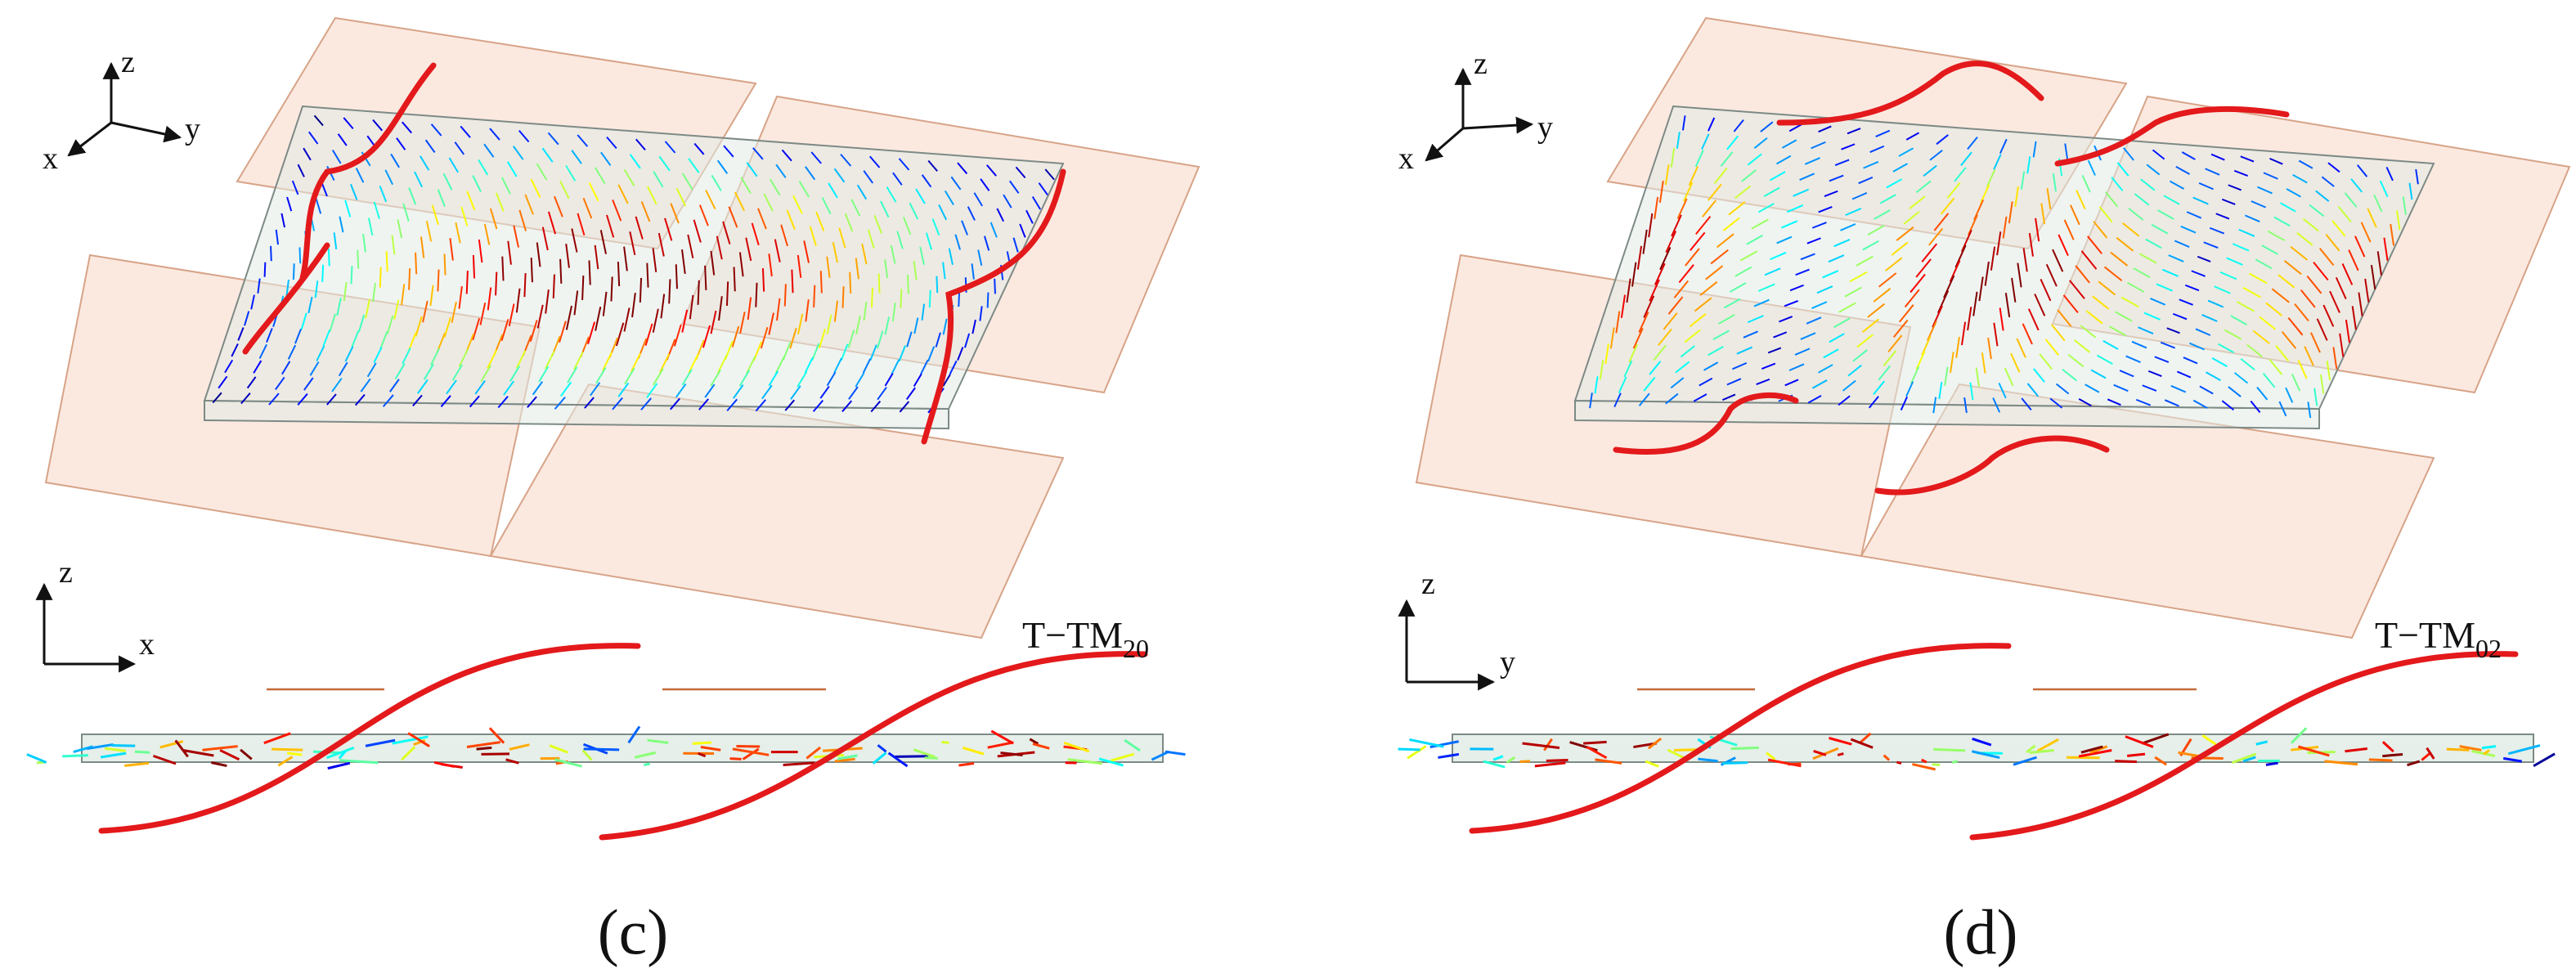 This screenshot has width=2576, height=978. Describe the element at coordinates (2425, 635) in the screenshot. I see `mode-base: T−TM` at that location.